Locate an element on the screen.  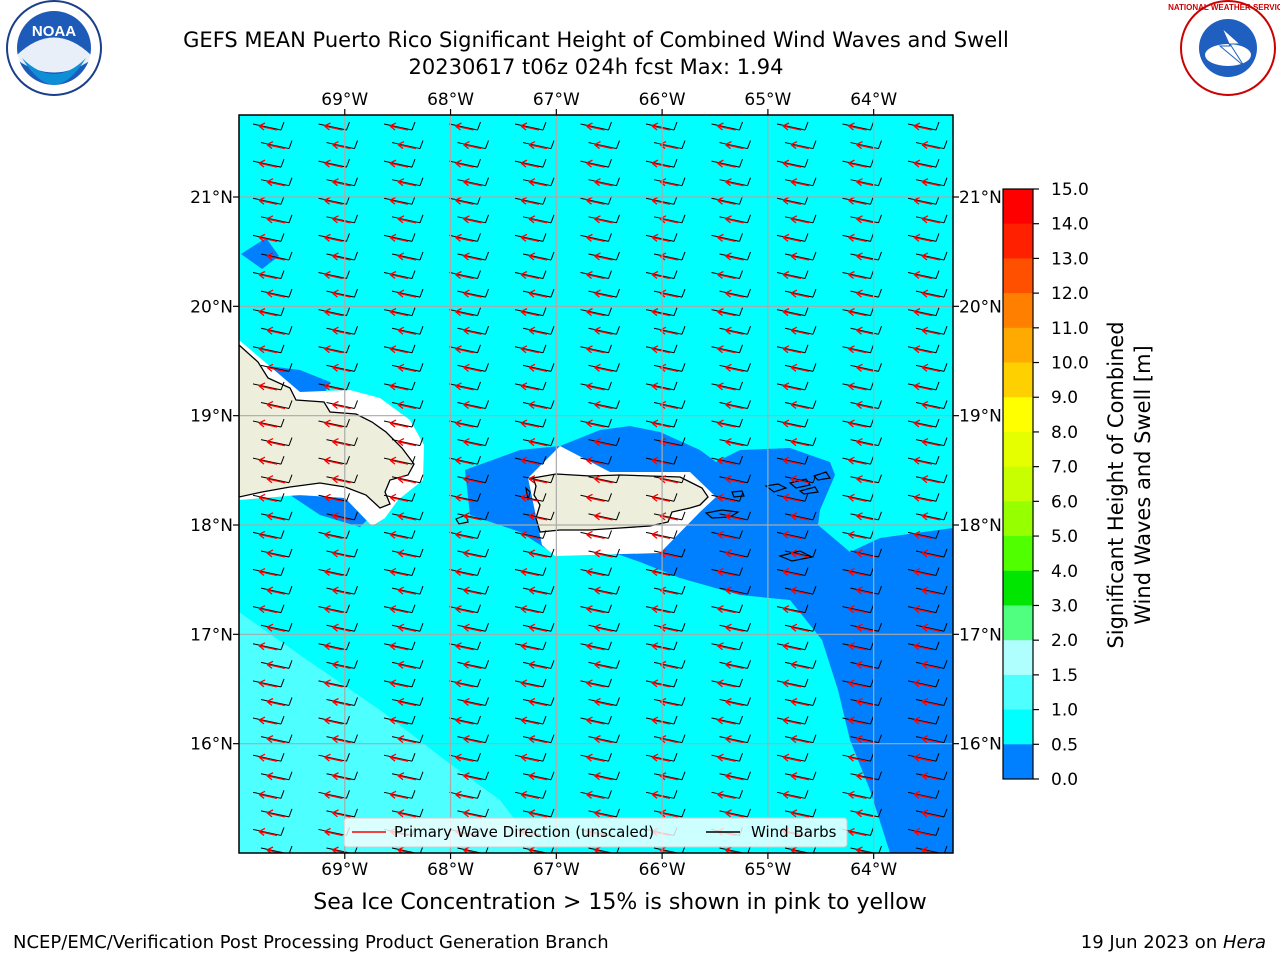
colorbar-tick-label: 9.0 is located at coordinates (1064, 398).